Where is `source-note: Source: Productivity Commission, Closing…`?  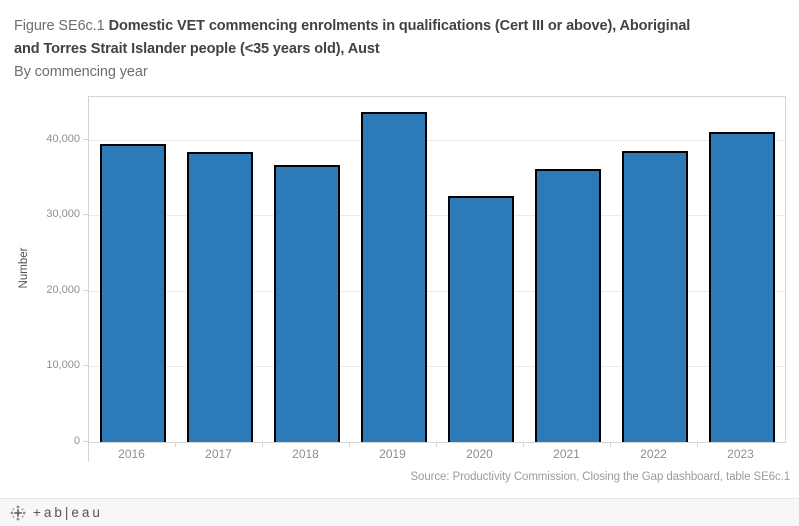
source-note: Source: Productivity Commission, Closing… is located at coordinates (600, 477).